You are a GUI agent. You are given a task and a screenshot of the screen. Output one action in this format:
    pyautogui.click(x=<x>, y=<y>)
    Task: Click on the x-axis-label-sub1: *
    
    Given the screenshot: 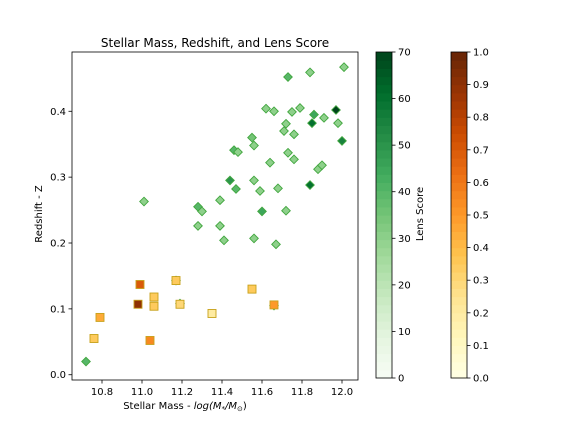 What is the action you would take?
    pyautogui.click(x=224, y=409)
    